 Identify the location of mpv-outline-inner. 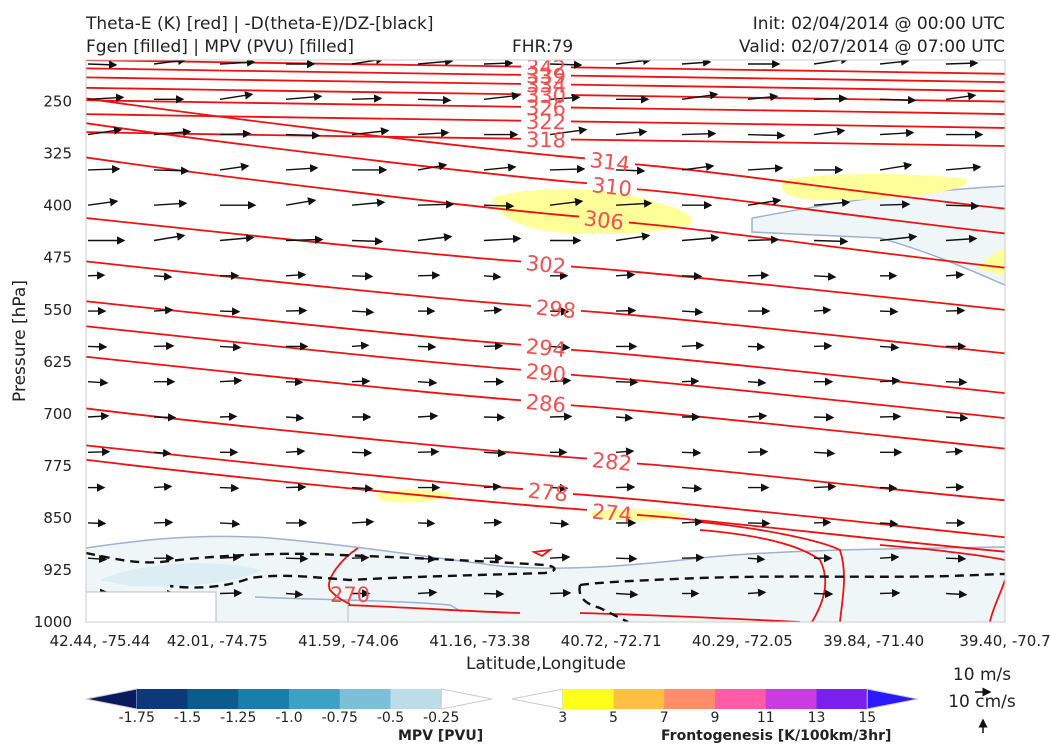
(358, 604).